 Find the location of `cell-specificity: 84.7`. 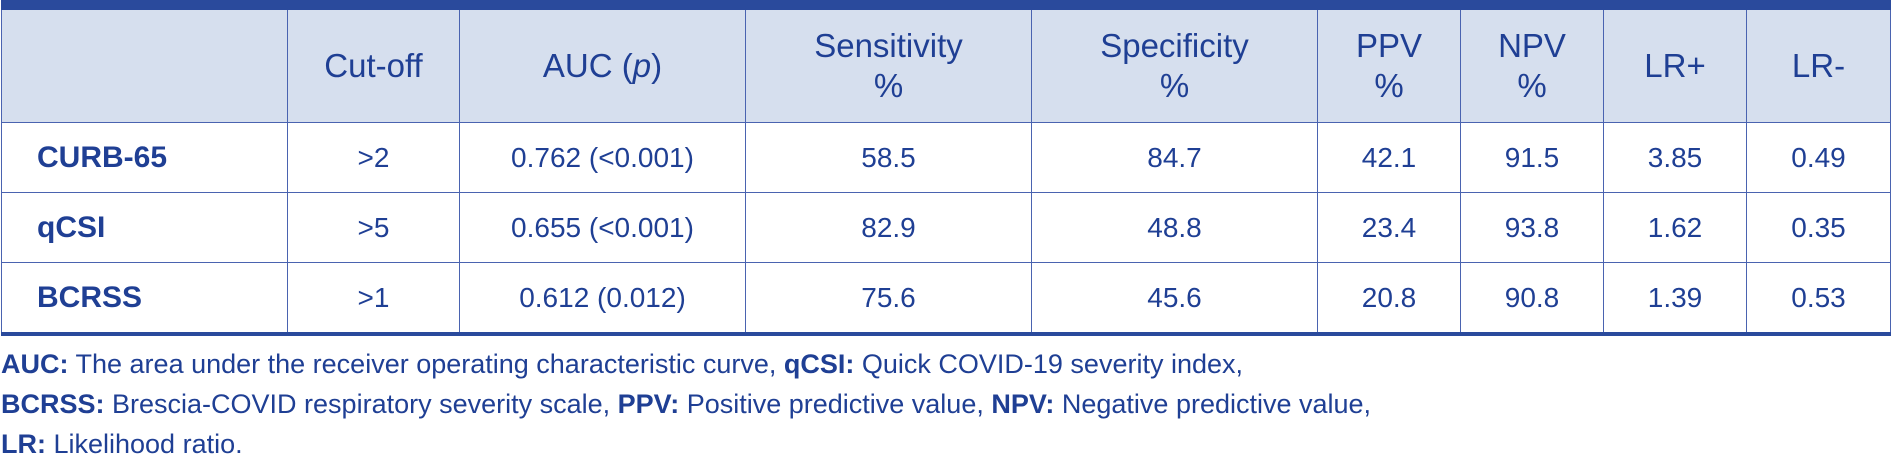

cell-specificity: 84.7 is located at coordinates (1174, 157).